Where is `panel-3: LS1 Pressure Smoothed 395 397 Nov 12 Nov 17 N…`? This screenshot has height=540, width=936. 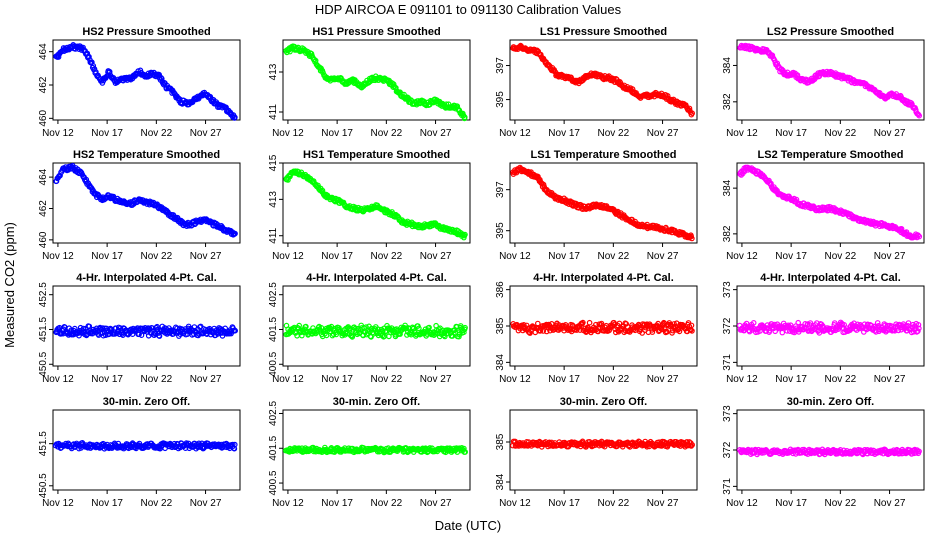
panel-3: LS1 Pressure Smoothed 395 397 Nov 12 Nov 17 N… is located at coordinates (596, 82).